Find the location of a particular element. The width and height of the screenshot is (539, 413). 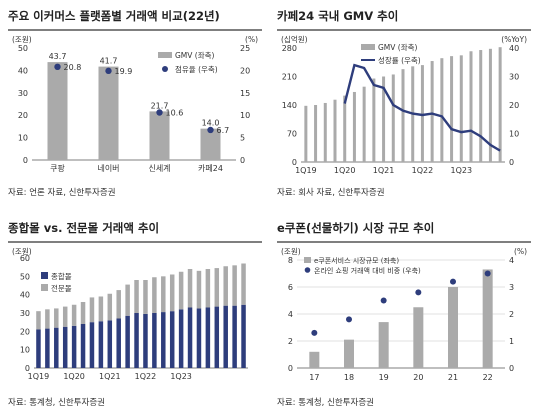

y-tick-label: 280 is located at coordinates (289, 48).